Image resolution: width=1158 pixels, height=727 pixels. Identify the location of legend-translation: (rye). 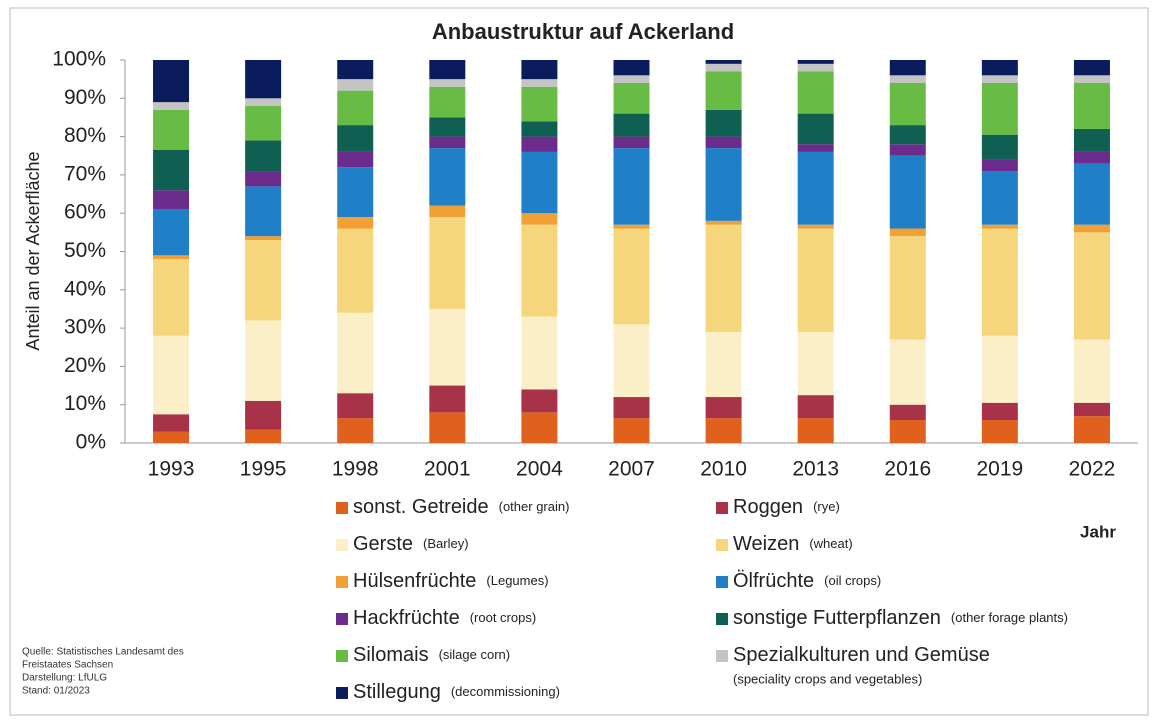
(826, 506).